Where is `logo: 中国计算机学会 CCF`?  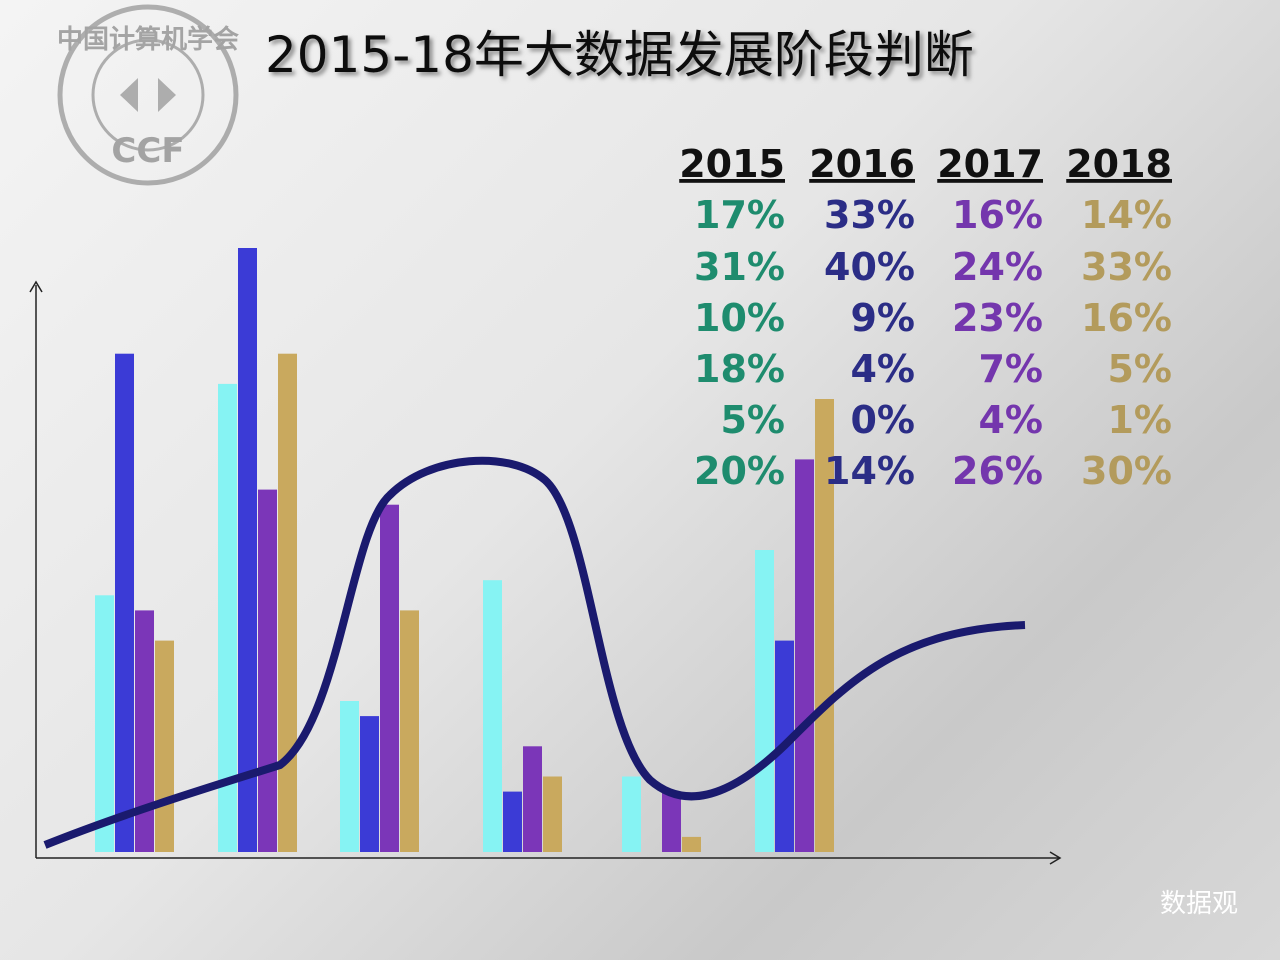 logo: 中国计算机学会 CCF is located at coordinates (148, 95).